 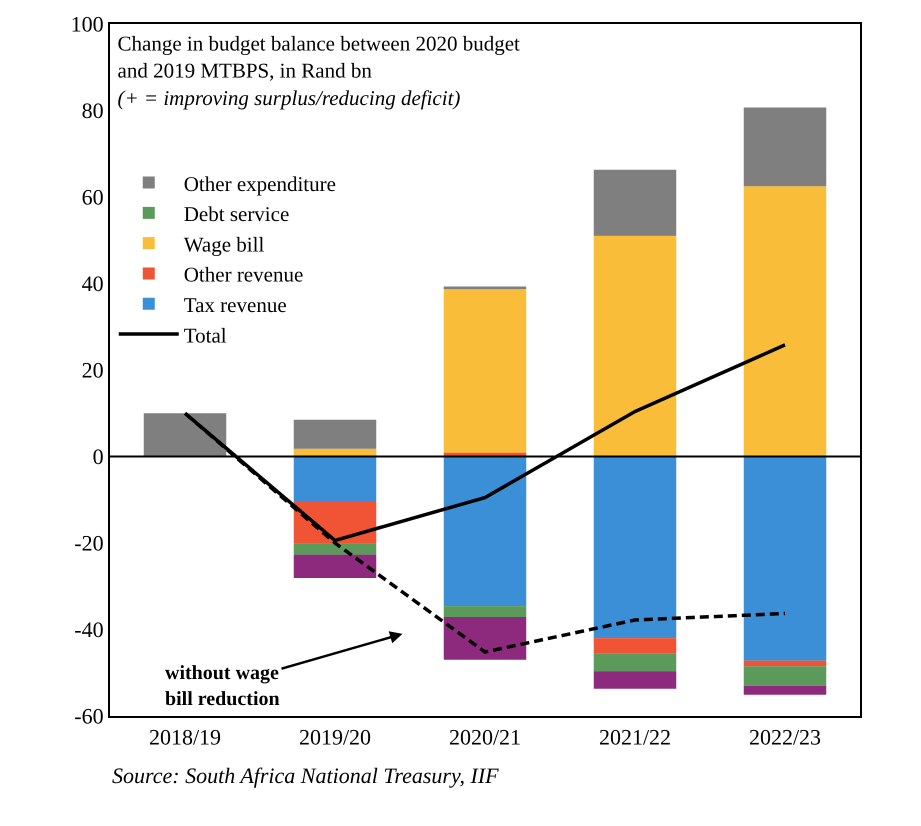 What do you see at coordinates (289, 98) in the screenshot?
I see `text: (+ = improving surplus/reducing deficit)` at bounding box center [289, 98].